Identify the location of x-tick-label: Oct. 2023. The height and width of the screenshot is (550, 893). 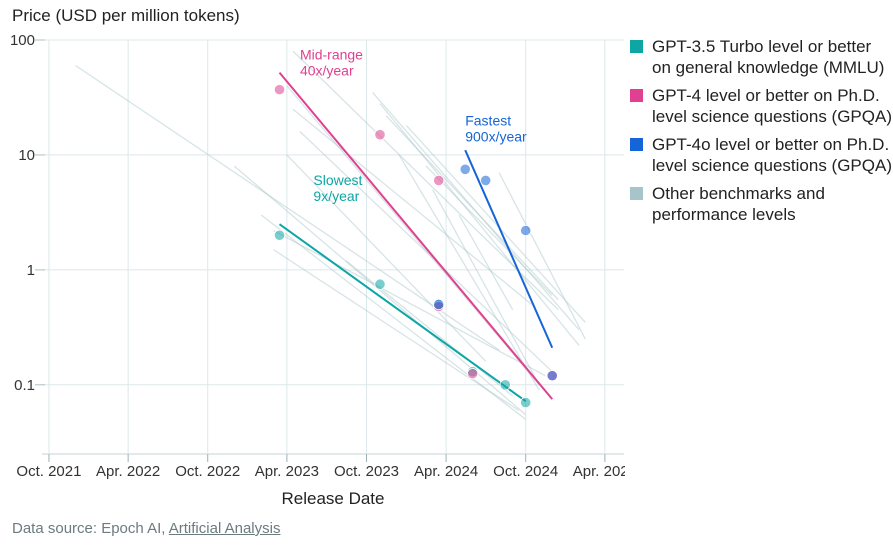
(366, 471).